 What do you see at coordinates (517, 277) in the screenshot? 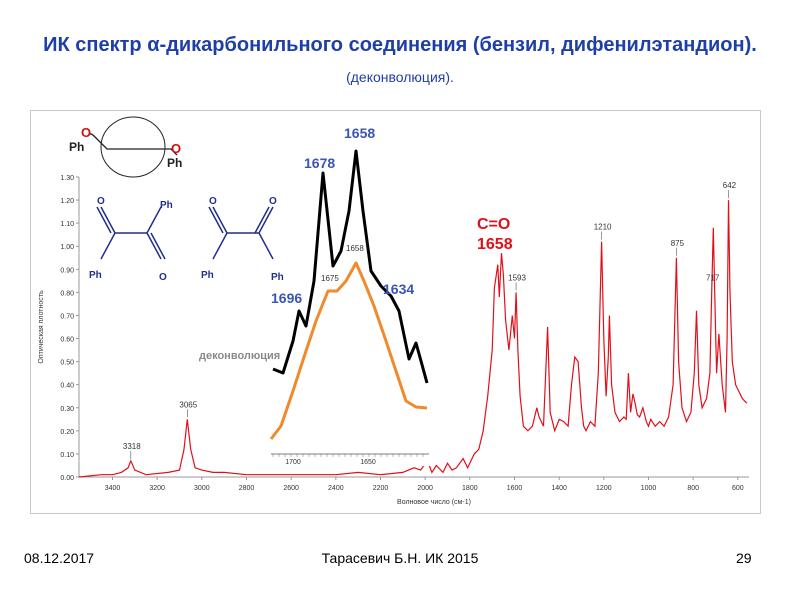
I see `peak-label: 1593` at bounding box center [517, 277].